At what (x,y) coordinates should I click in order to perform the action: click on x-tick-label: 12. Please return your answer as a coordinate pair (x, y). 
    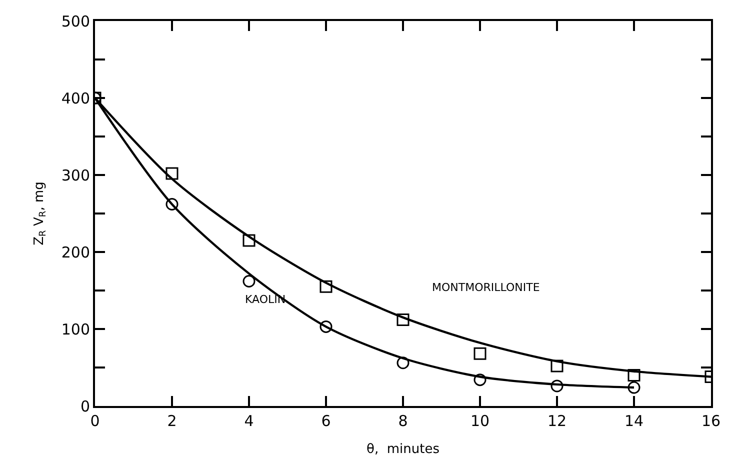
    Looking at the image, I should click on (557, 421).